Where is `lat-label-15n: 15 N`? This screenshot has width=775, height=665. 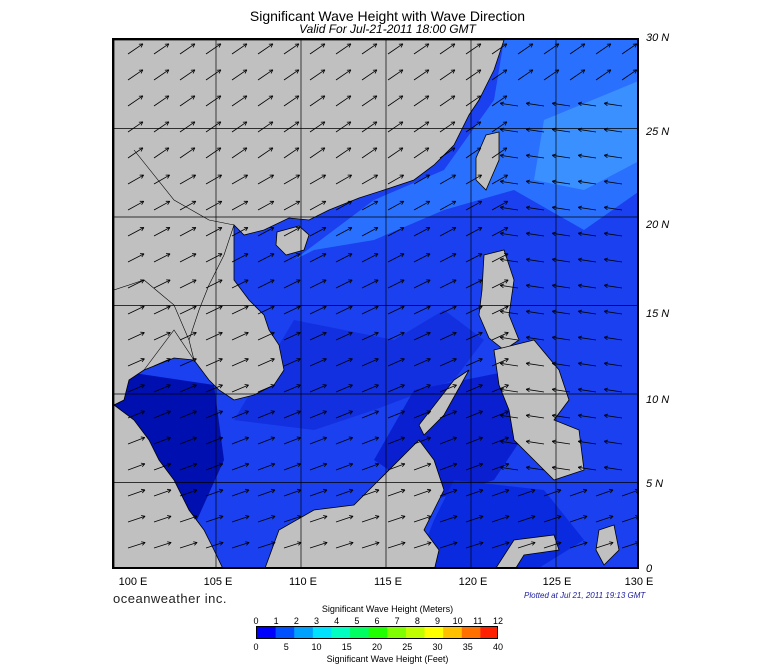 lat-label-15n: 15 N is located at coordinates (658, 314).